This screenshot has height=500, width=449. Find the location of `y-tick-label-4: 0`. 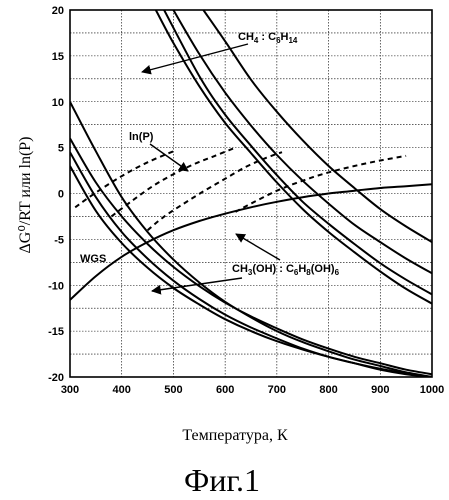

y-tick-label-4: 0 is located at coordinates (61, 195).